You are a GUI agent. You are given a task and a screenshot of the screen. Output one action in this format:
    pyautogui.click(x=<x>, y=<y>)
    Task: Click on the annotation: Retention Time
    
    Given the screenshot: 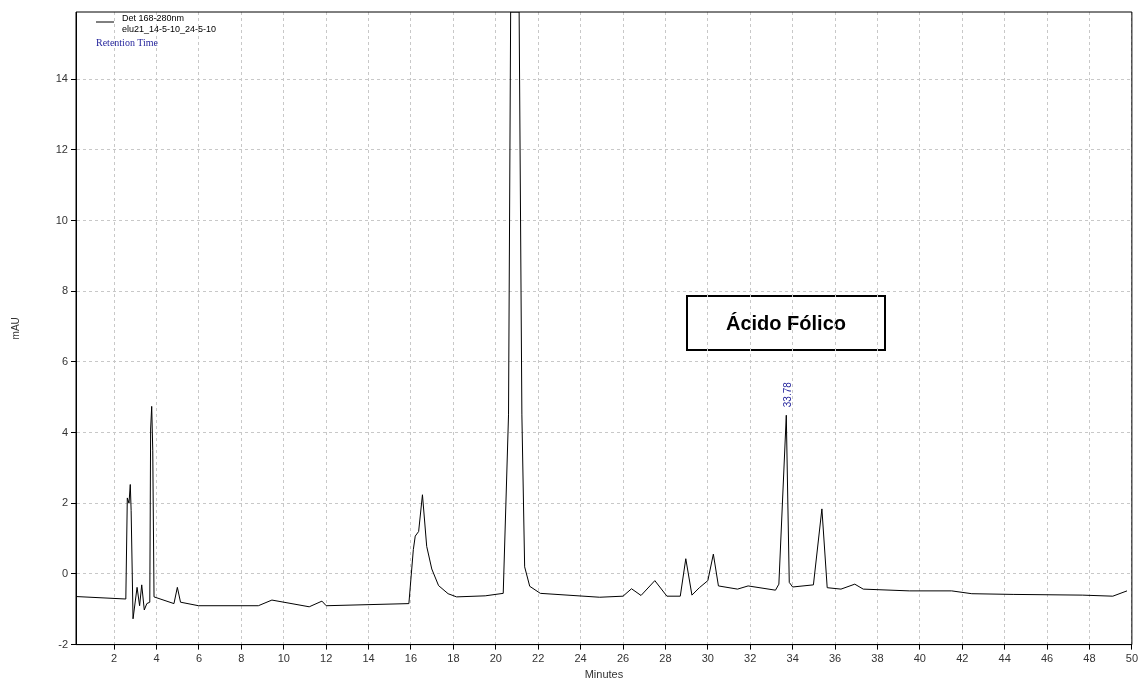 What is the action you would take?
    pyautogui.click(x=127, y=42)
    